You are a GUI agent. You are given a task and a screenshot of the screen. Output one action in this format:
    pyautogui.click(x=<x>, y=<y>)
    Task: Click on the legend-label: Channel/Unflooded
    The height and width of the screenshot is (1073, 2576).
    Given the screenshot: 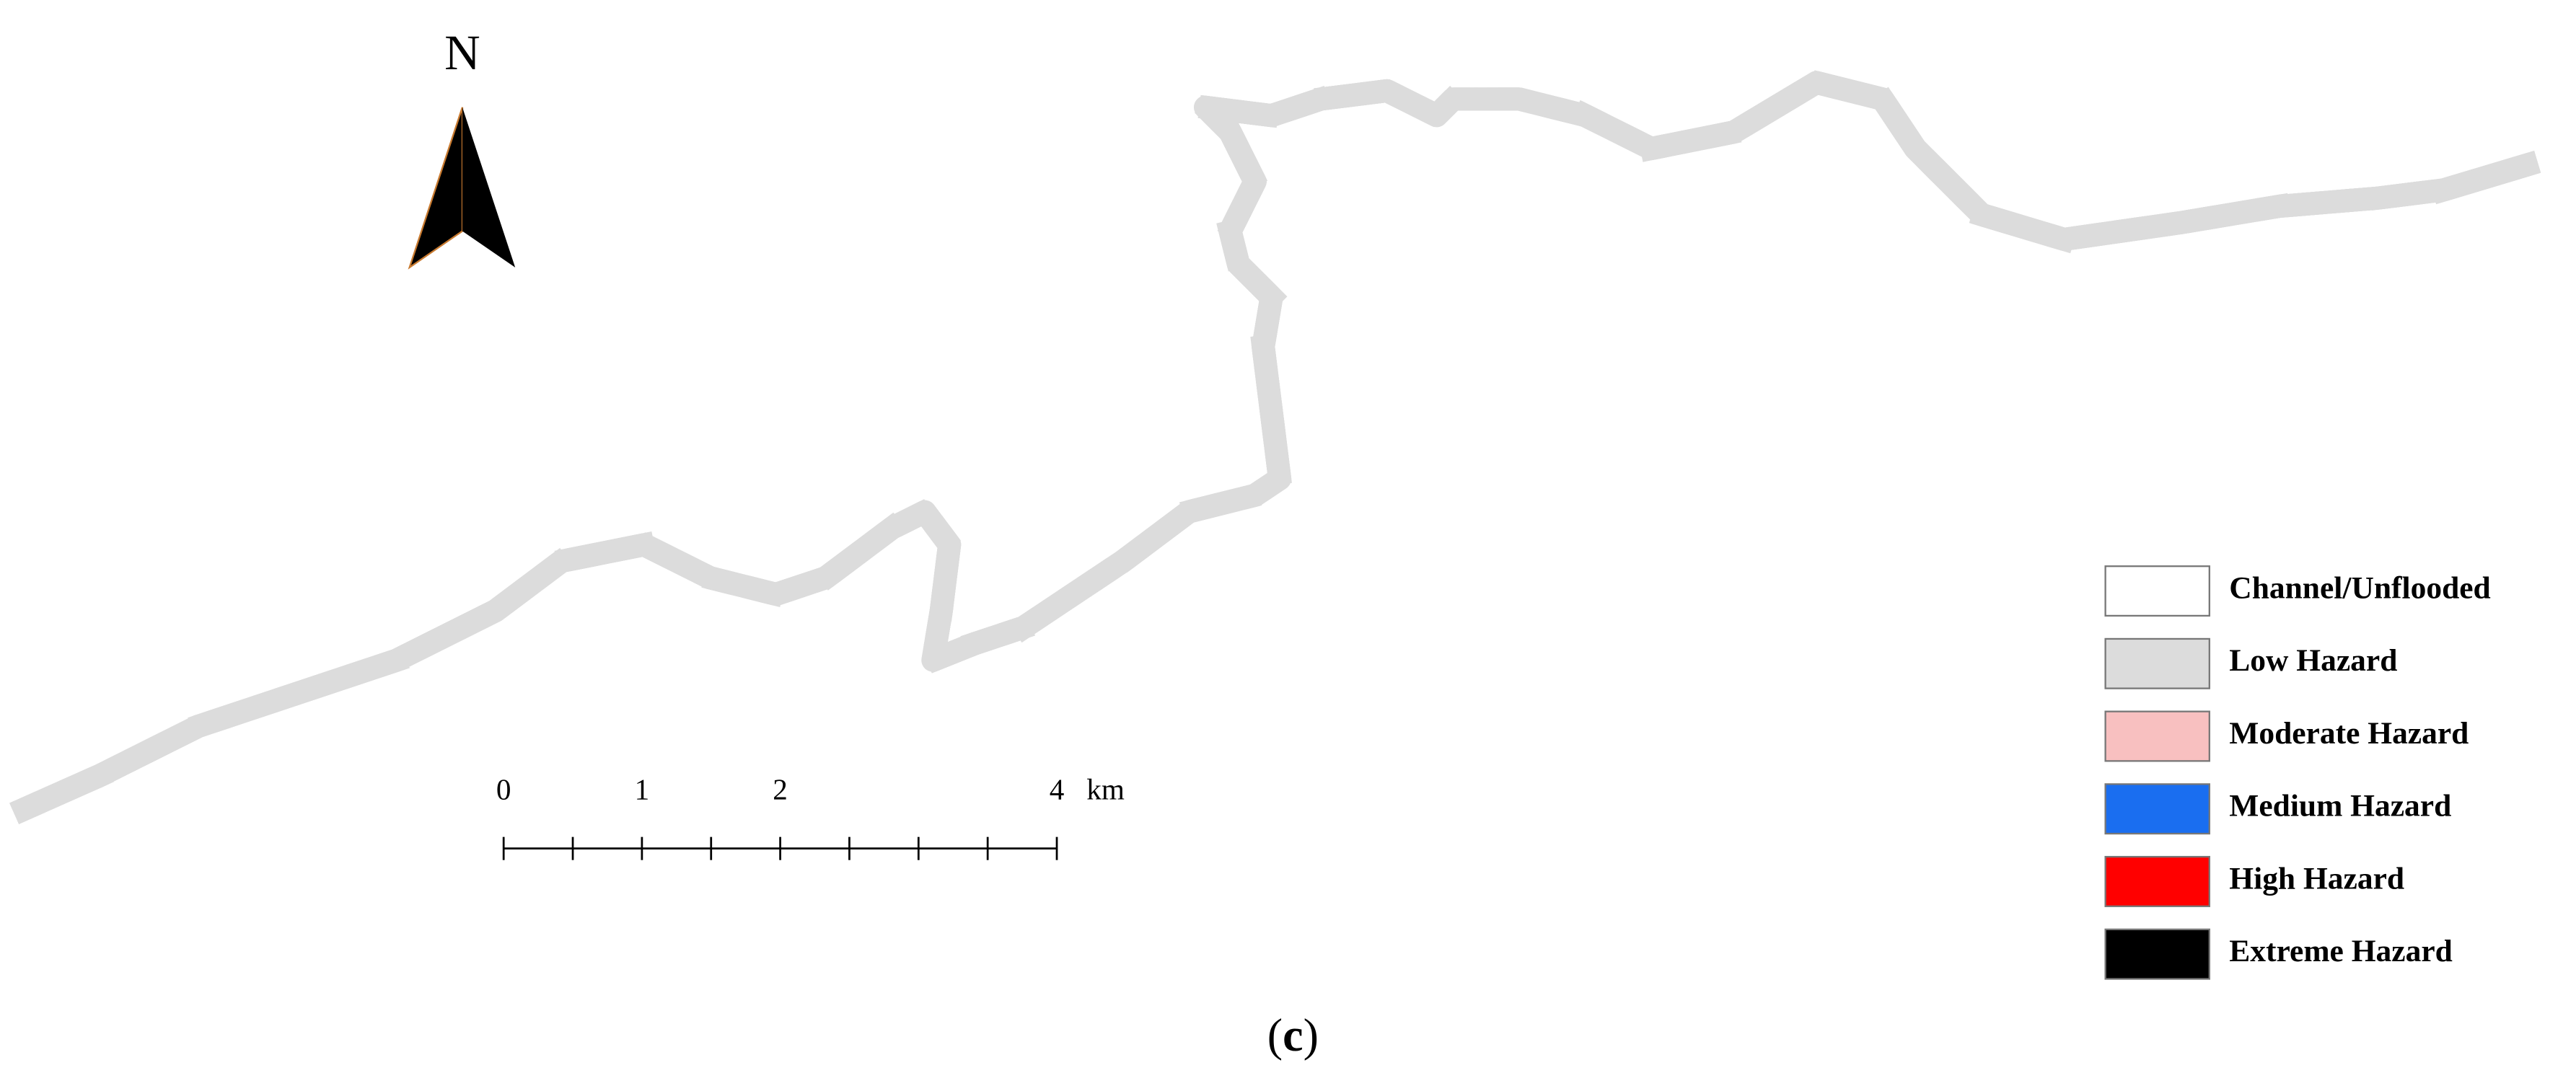 What is the action you would take?
    pyautogui.click(x=2359, y=588)
    